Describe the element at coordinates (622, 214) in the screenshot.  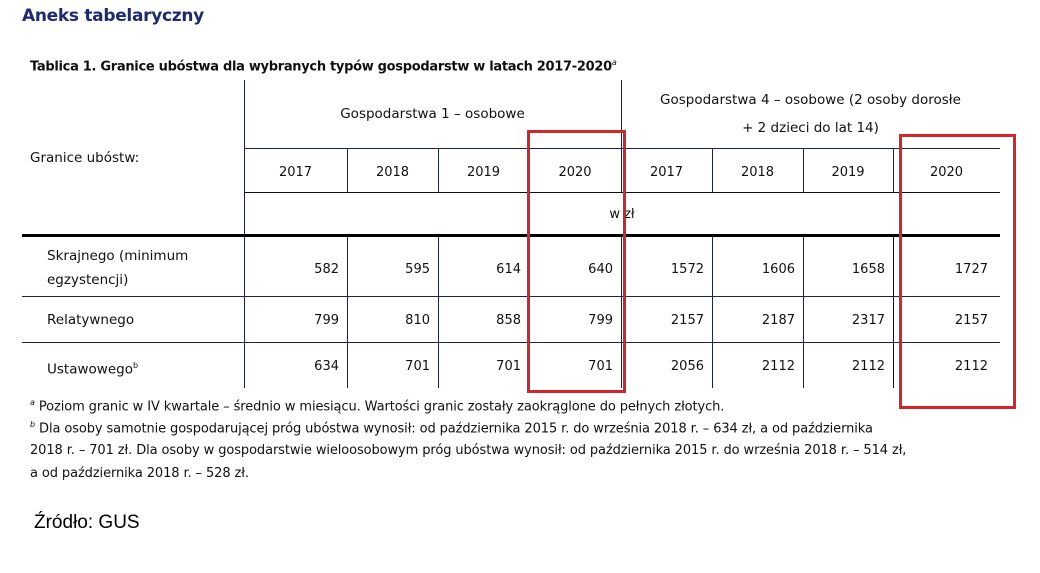
I see `unit-label: w zł` at that location.